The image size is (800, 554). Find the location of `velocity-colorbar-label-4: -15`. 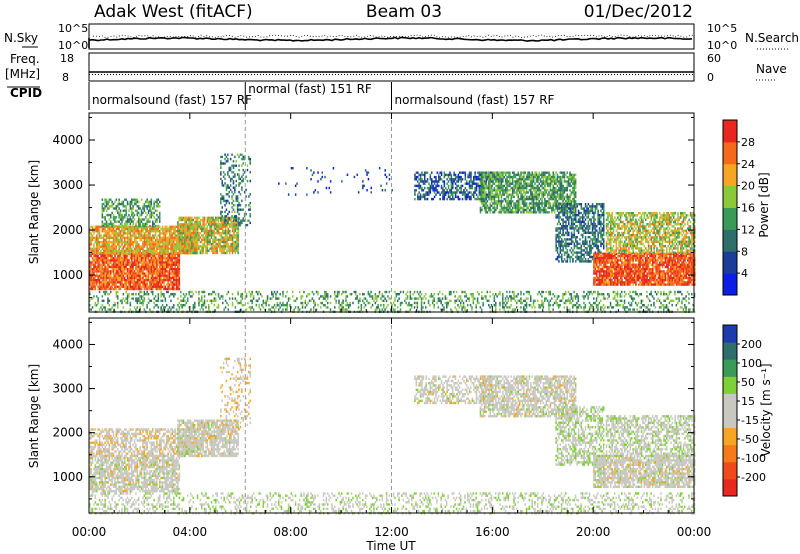

velocity-colorbar-label-4: -15 is located at coordinates (750, 420).